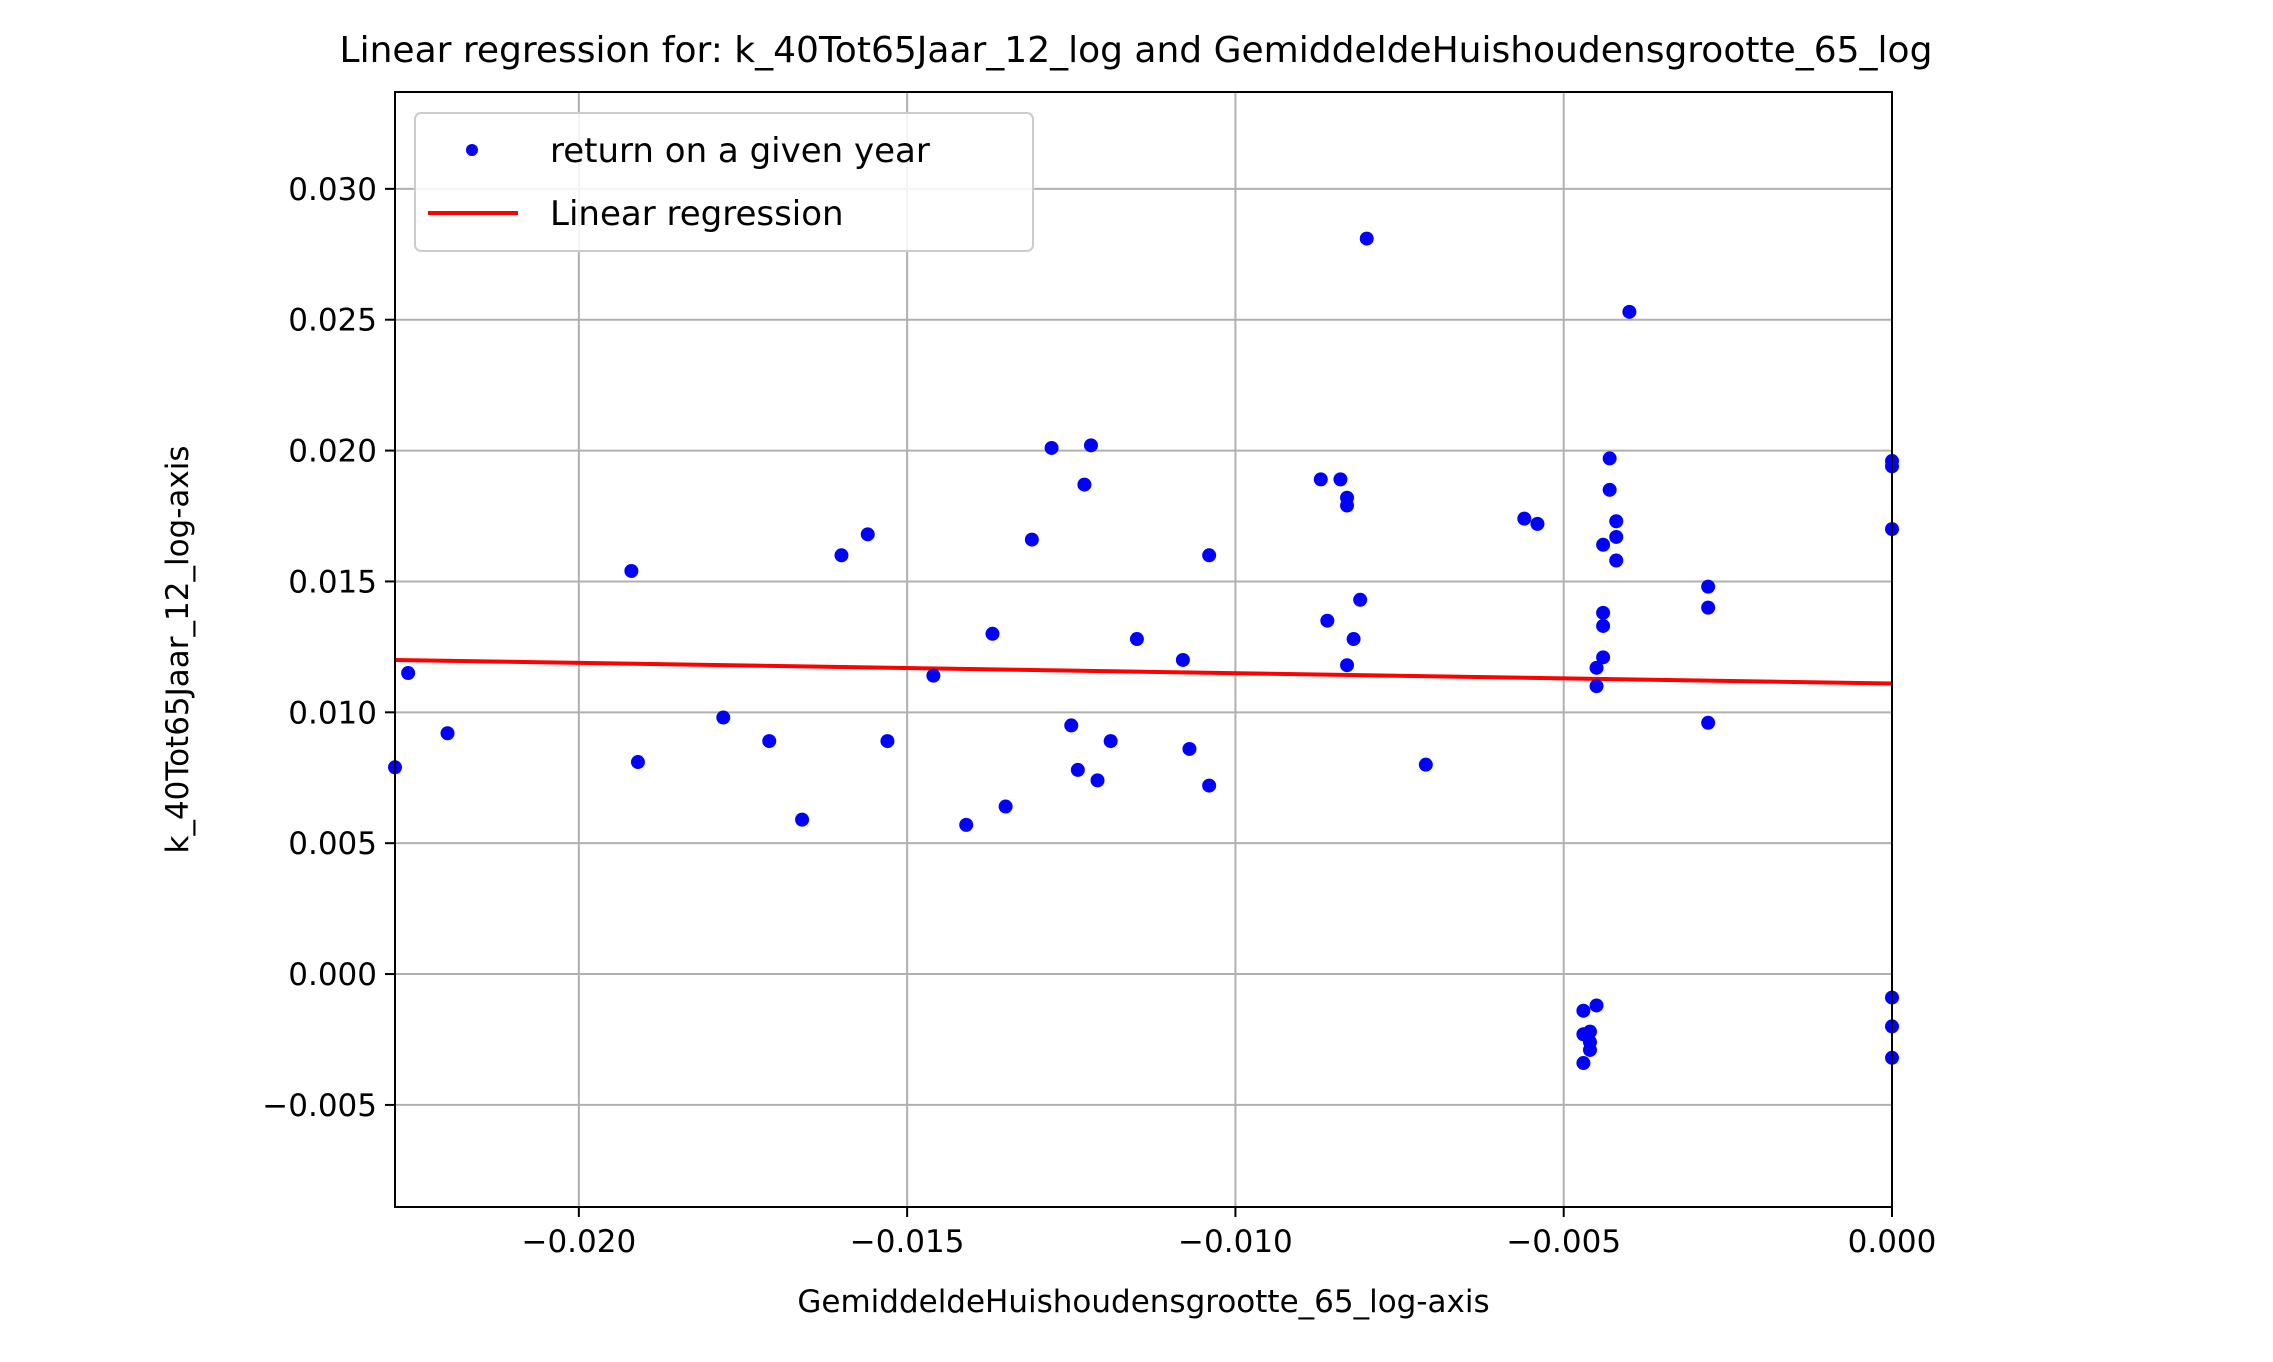 The width and height of the screenshot is (2273, 1362). I want to click on legend-label-line: Linear regression, so click(697, 214).